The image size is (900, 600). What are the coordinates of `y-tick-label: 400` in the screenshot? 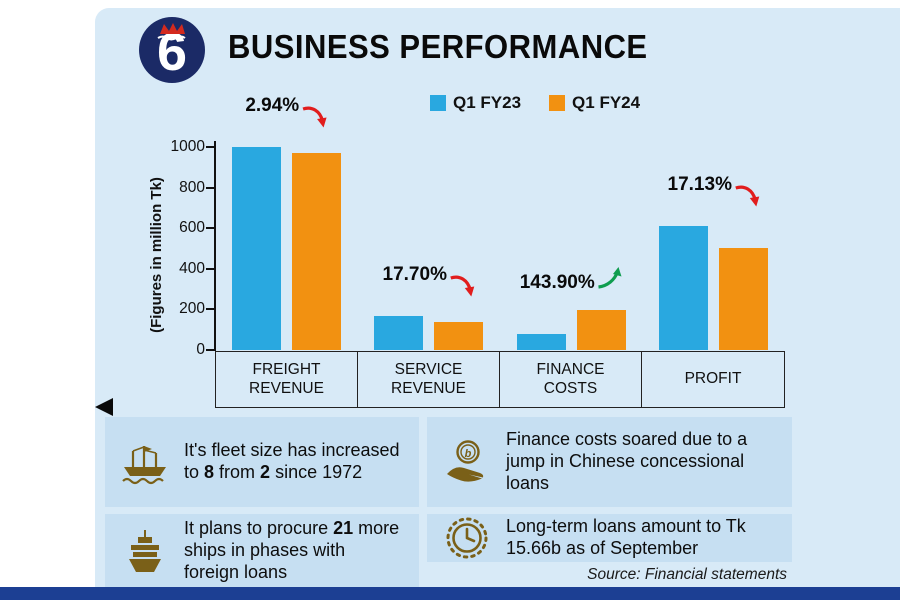 It's located at (192, 268).